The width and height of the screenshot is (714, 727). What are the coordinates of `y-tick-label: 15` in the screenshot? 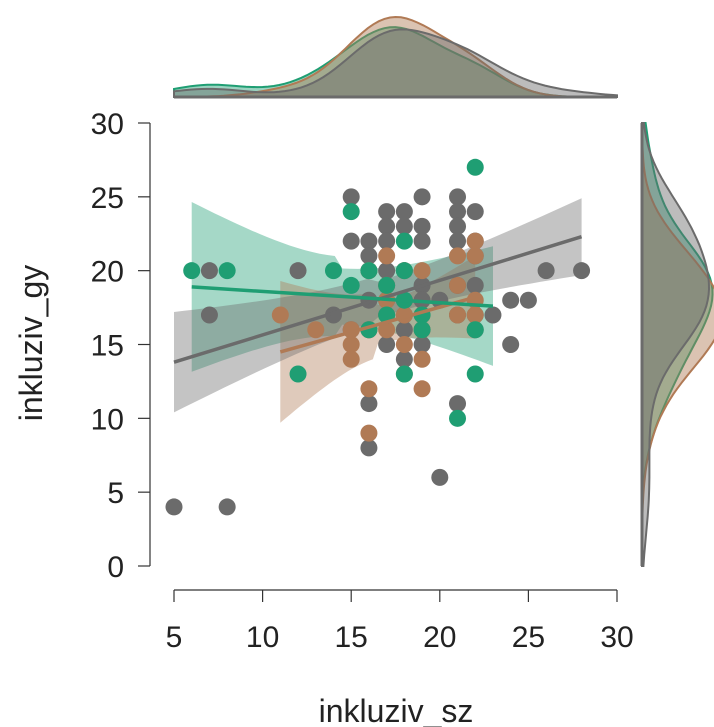 It's located at (107, 346).